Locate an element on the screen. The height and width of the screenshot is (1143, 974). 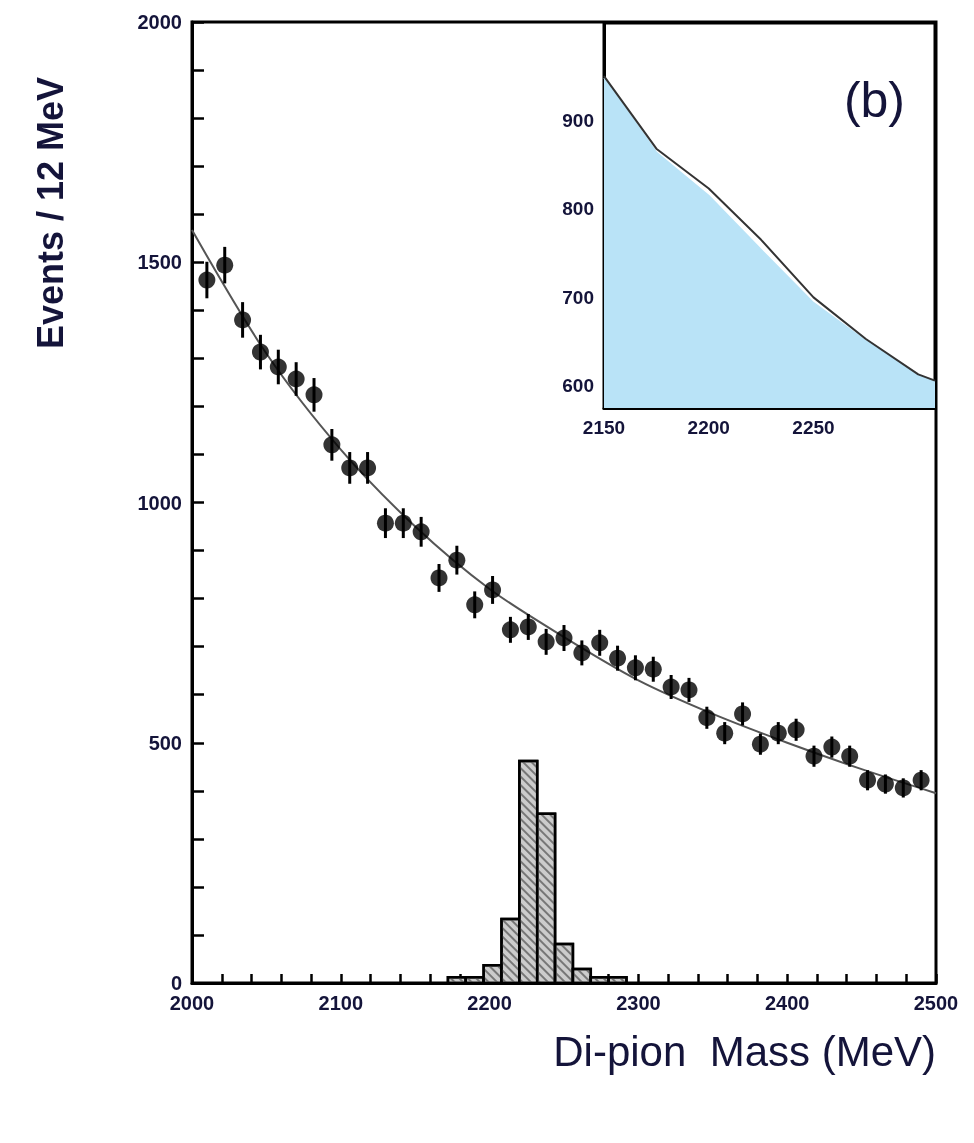
y-tick-label: 0 is located at coordinates (176, 983).